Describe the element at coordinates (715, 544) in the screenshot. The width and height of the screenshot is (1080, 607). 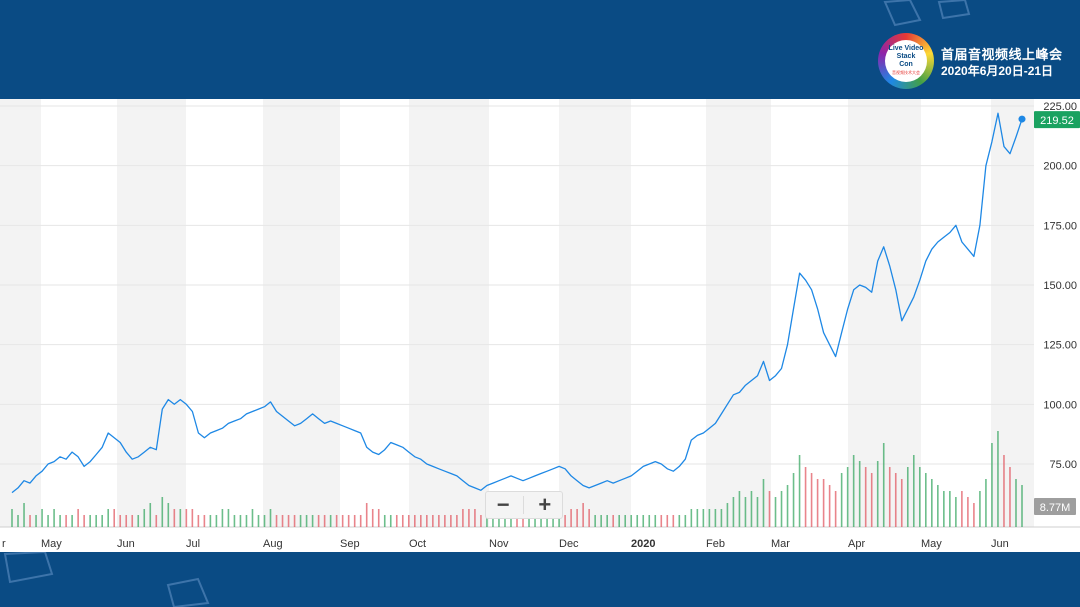
I see `x-tick-label: Feb` at that location.